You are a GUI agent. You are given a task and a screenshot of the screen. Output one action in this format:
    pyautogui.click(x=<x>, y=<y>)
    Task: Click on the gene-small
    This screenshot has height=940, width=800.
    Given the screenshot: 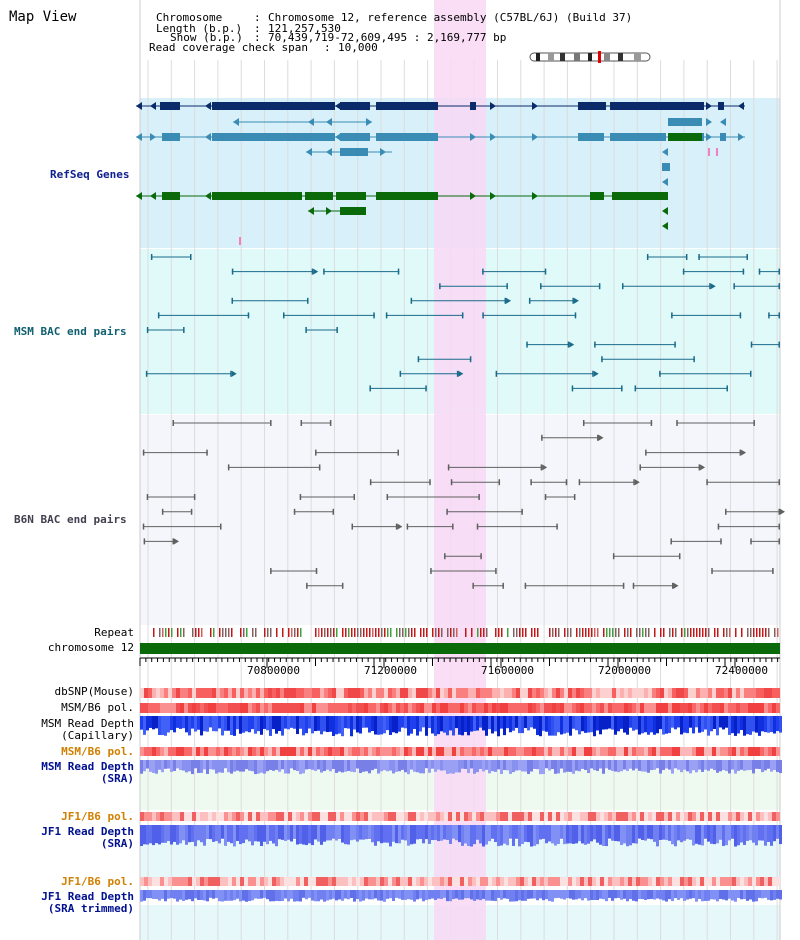 What is the action you would take?
    pyautogui.click(x=666, y=167)
    